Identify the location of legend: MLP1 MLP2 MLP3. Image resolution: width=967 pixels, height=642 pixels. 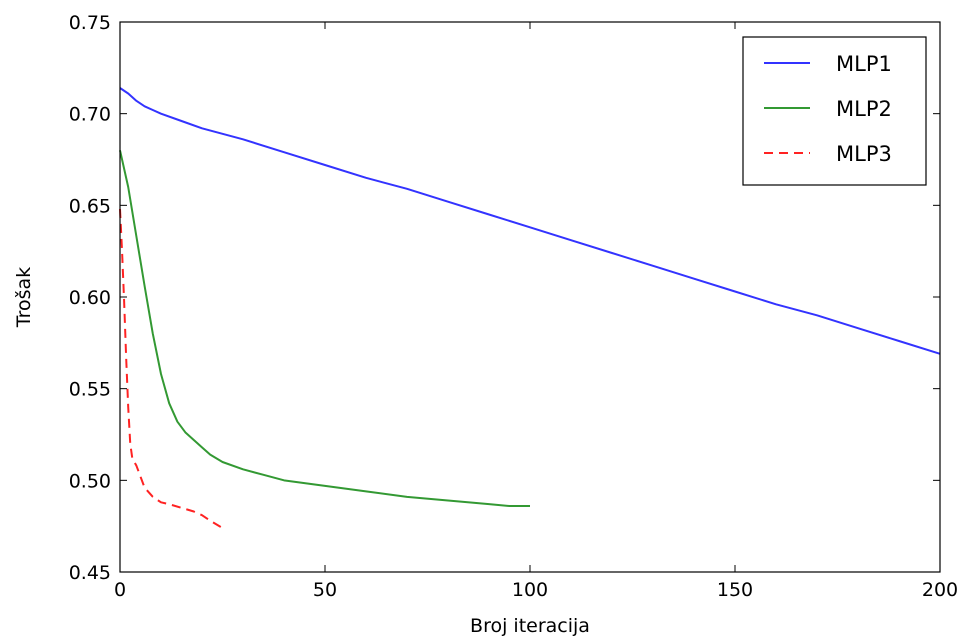
(834, 111).